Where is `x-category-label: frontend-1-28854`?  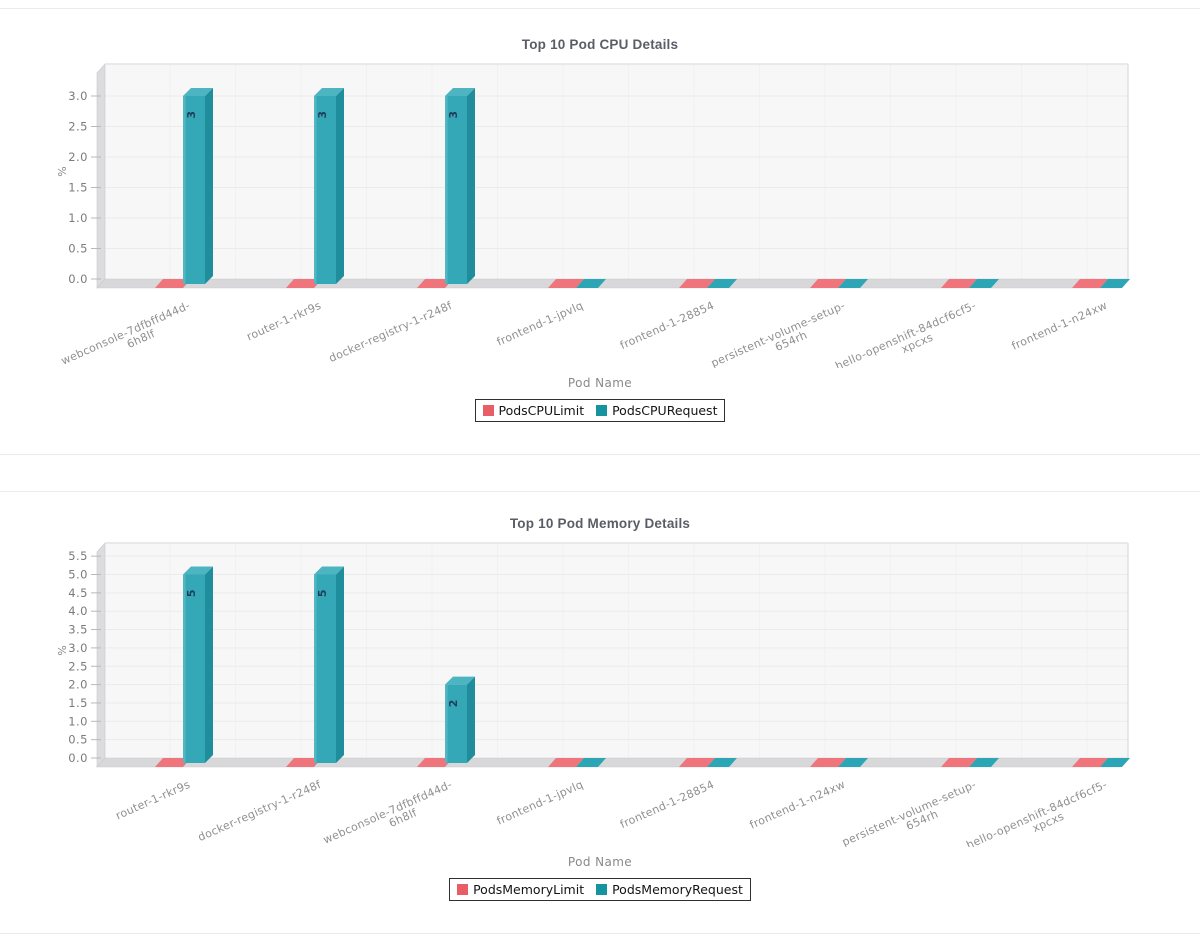 x-category-label: frontend-1-28854 is located at coordinates (667, 804).